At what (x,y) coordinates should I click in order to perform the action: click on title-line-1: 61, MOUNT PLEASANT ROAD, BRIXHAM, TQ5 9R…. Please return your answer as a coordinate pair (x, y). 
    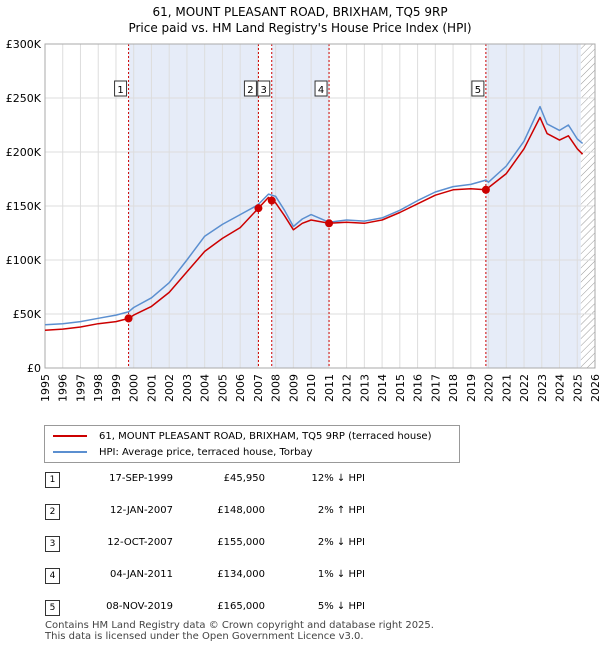
    Looking at the image, I should click on (300, 12).